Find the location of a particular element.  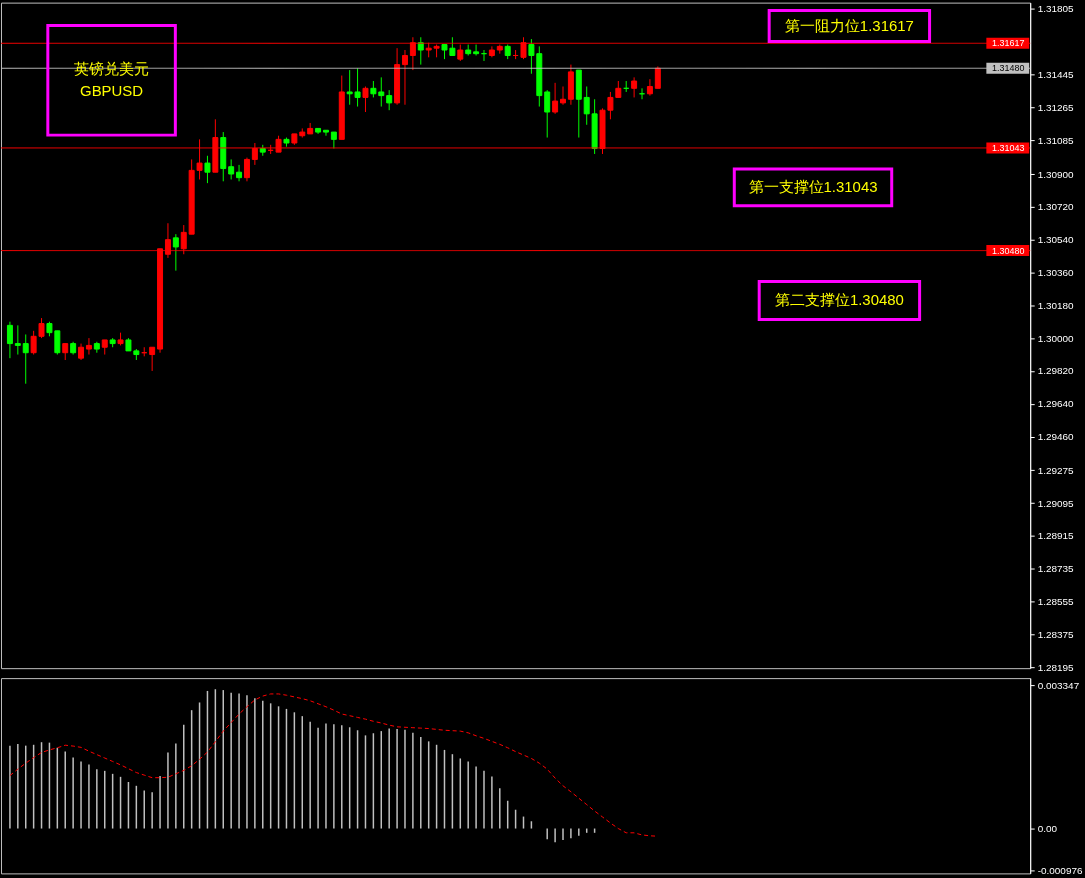

annotation: 第一阻力位1.31617 is located at coordinates (849, 26).